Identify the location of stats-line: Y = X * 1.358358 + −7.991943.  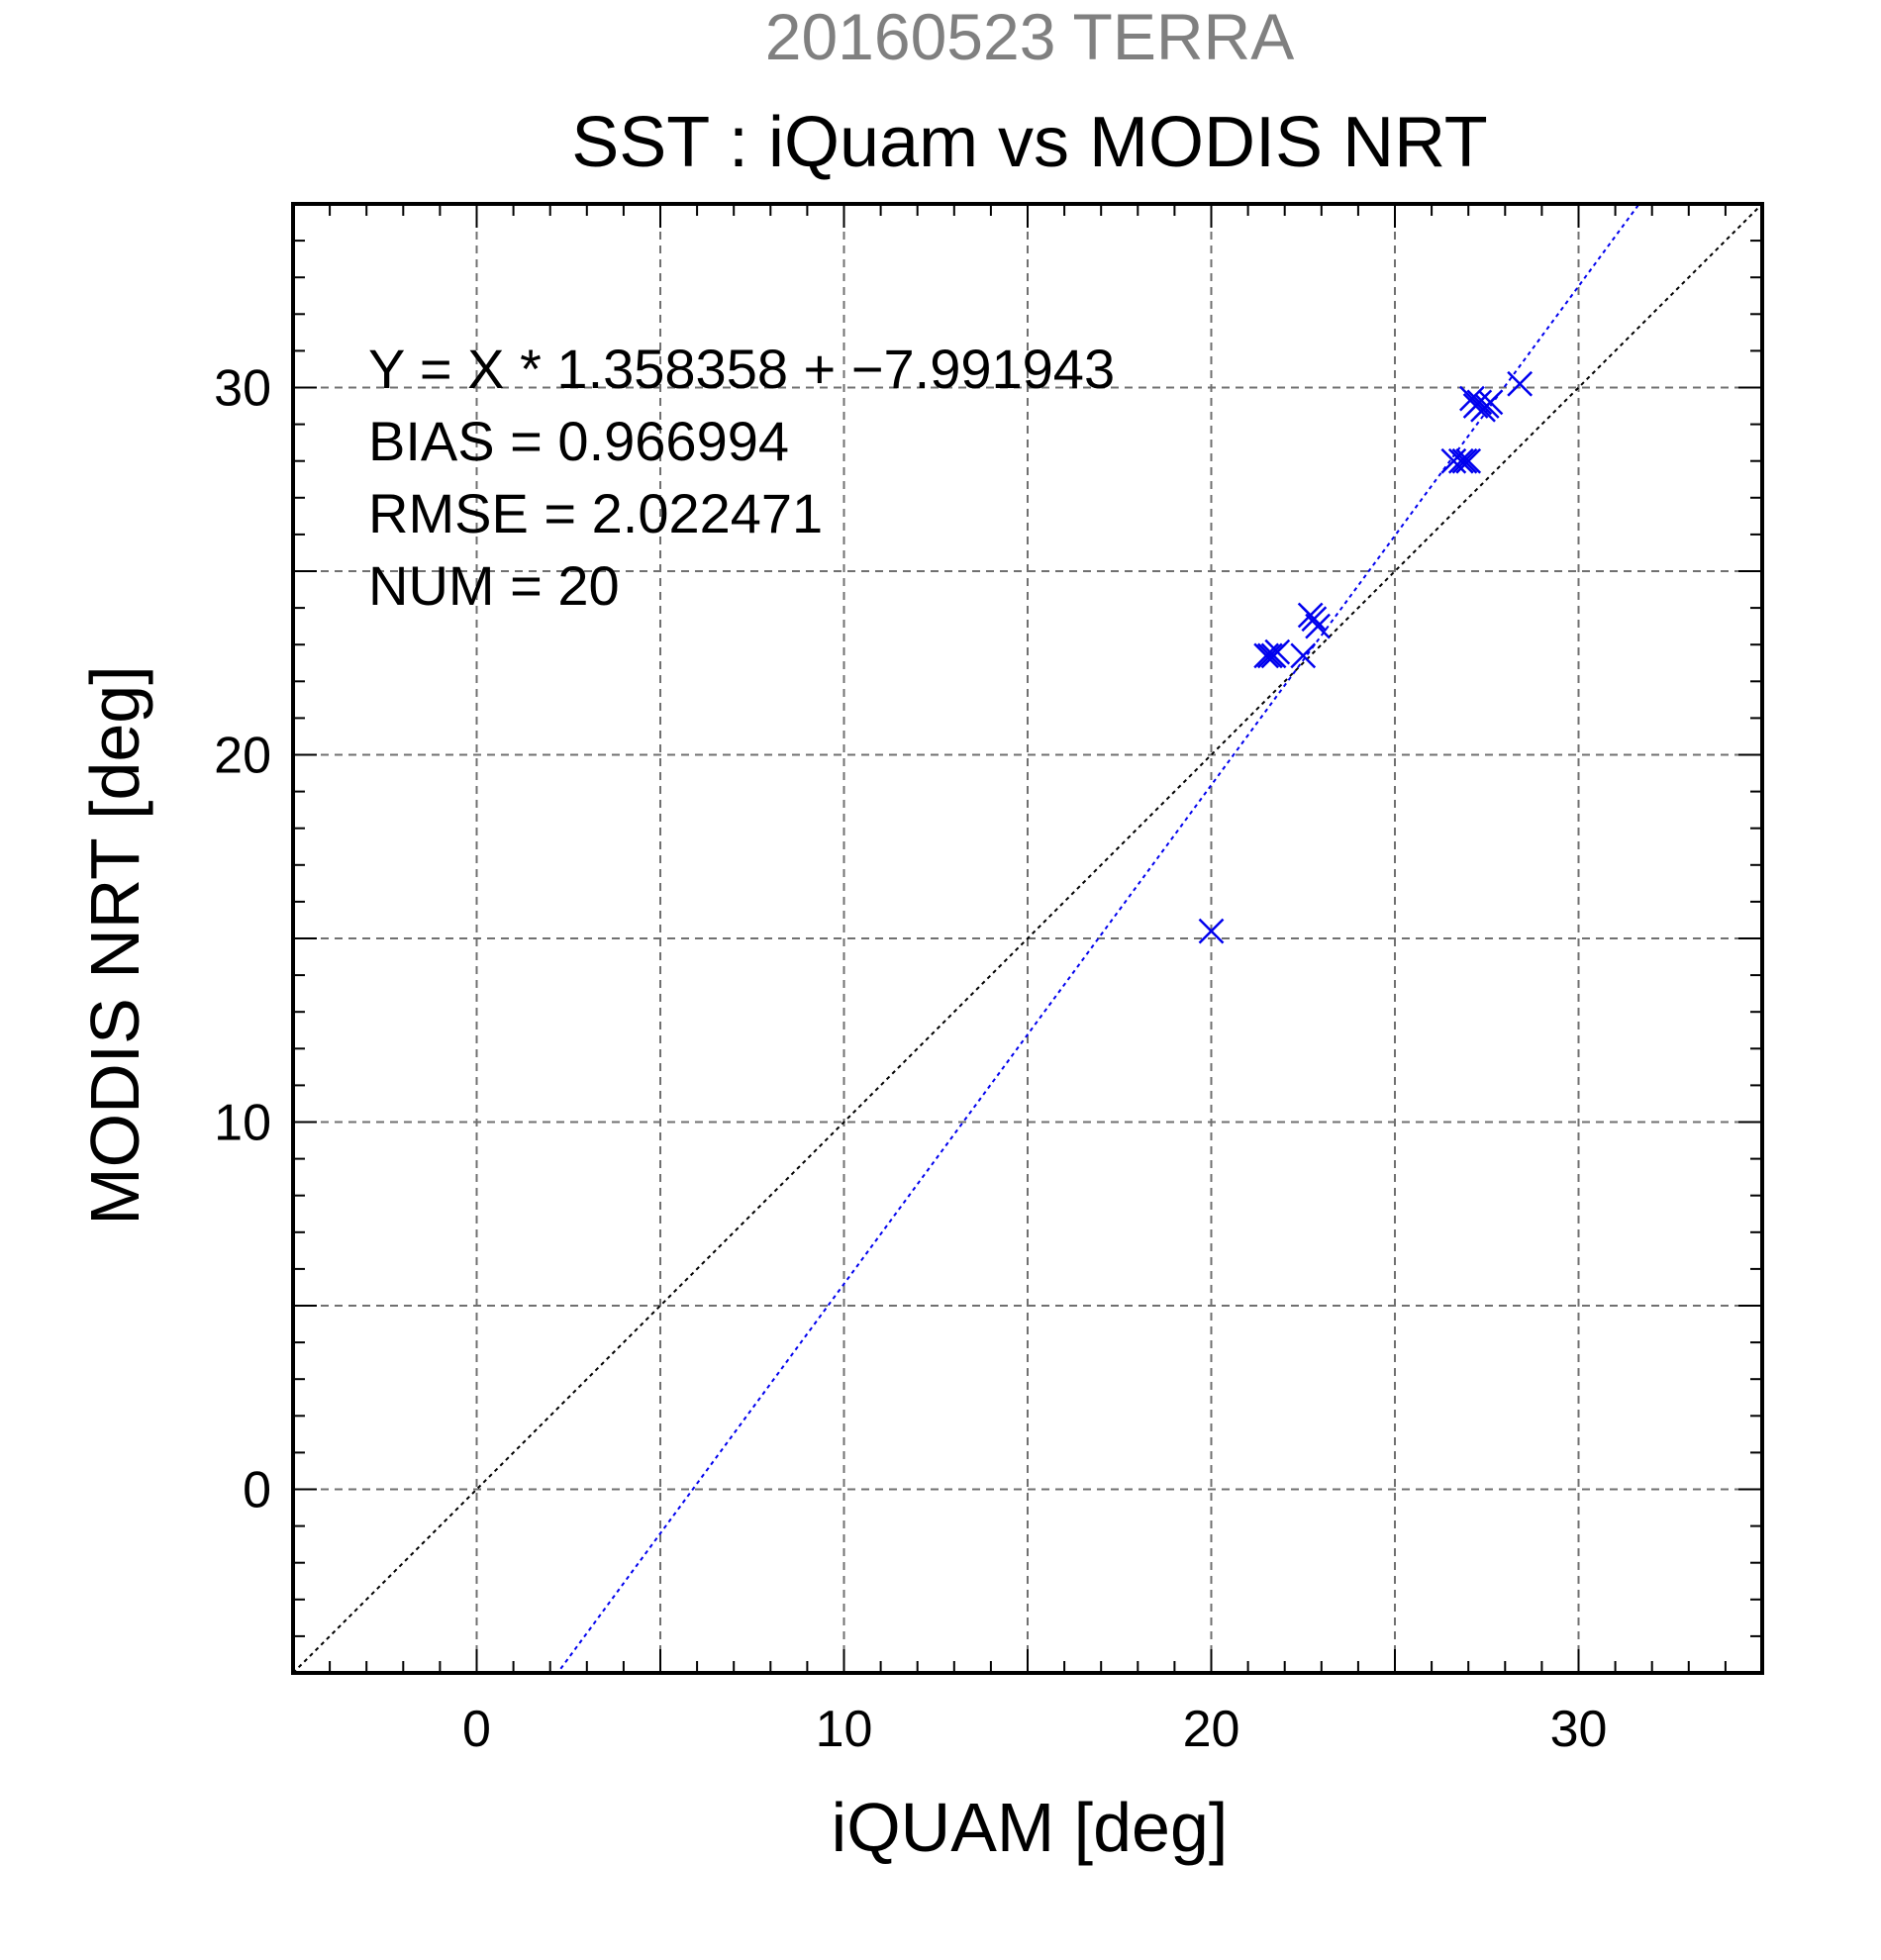
(742, 369).